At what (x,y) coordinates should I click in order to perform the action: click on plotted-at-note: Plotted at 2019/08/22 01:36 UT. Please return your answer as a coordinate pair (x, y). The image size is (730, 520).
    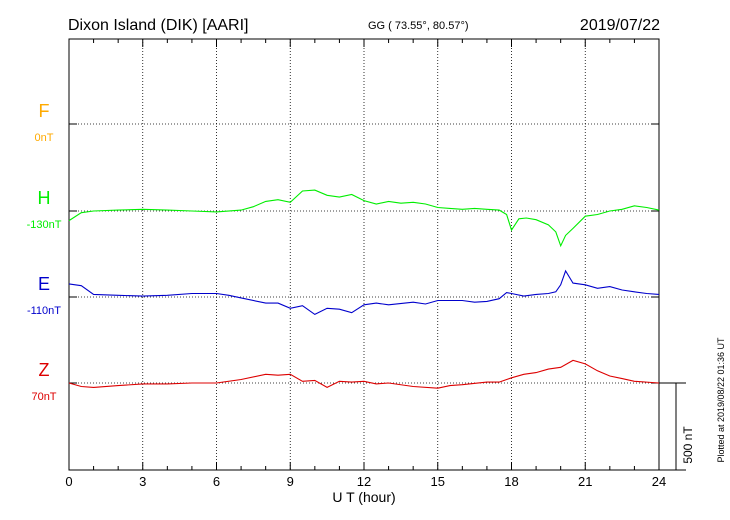
    Looking at the image, I should click on (721, 400).